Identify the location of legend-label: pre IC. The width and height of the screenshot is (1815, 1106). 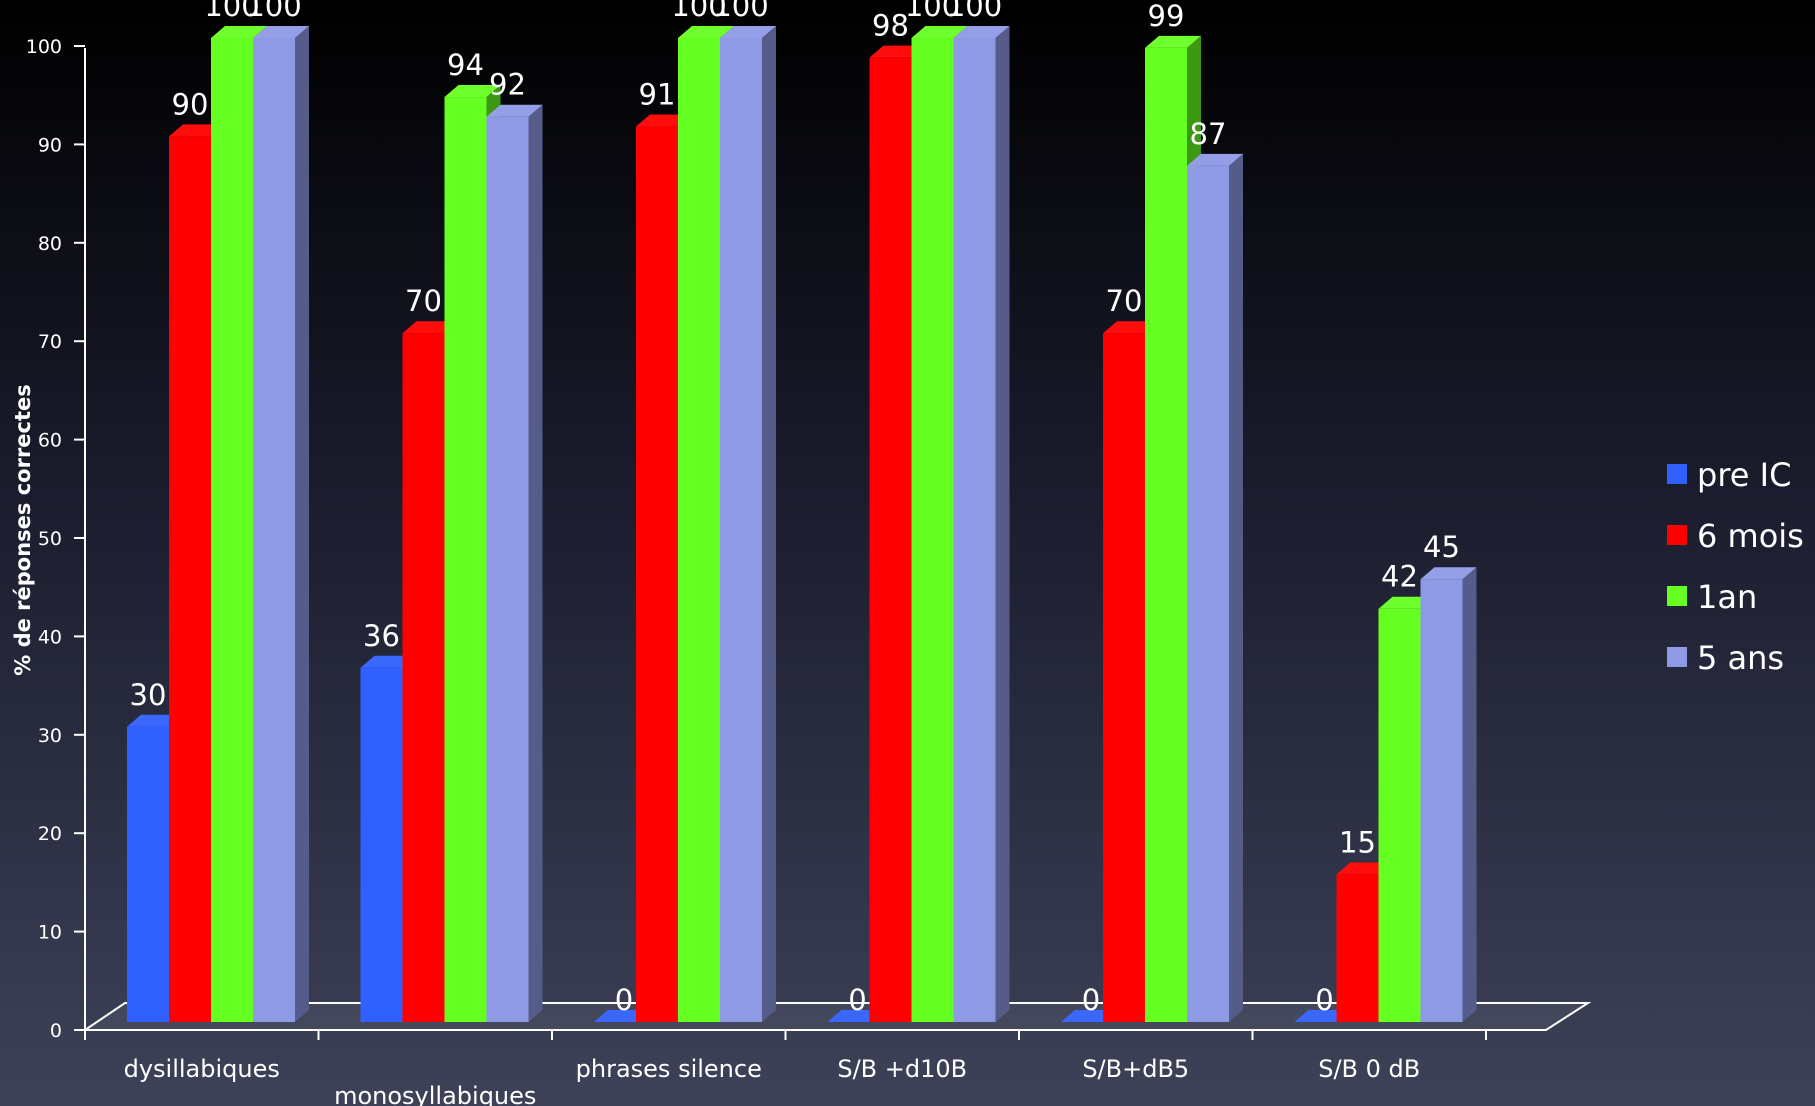
(1744, 475).